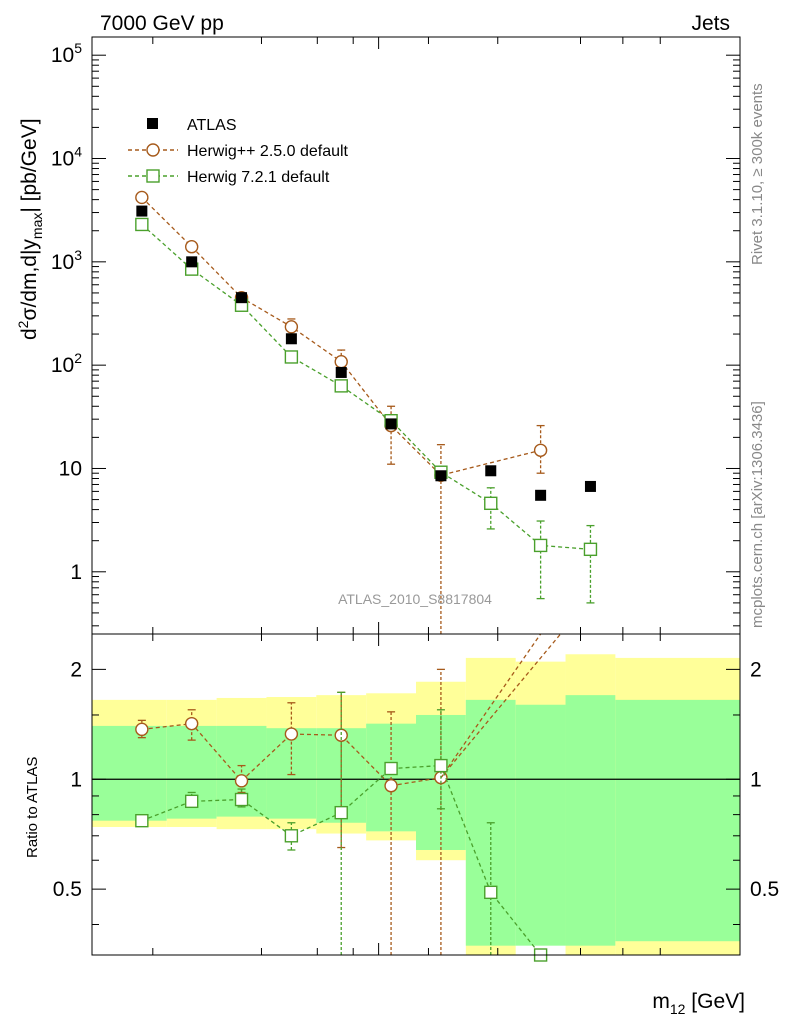 This screenshot has height=1024, width=786. What do you see at coordinates (76, 669) in the screenshot?
I see `y-tick-label-ratio: 2` at bounding box center [76, 669].